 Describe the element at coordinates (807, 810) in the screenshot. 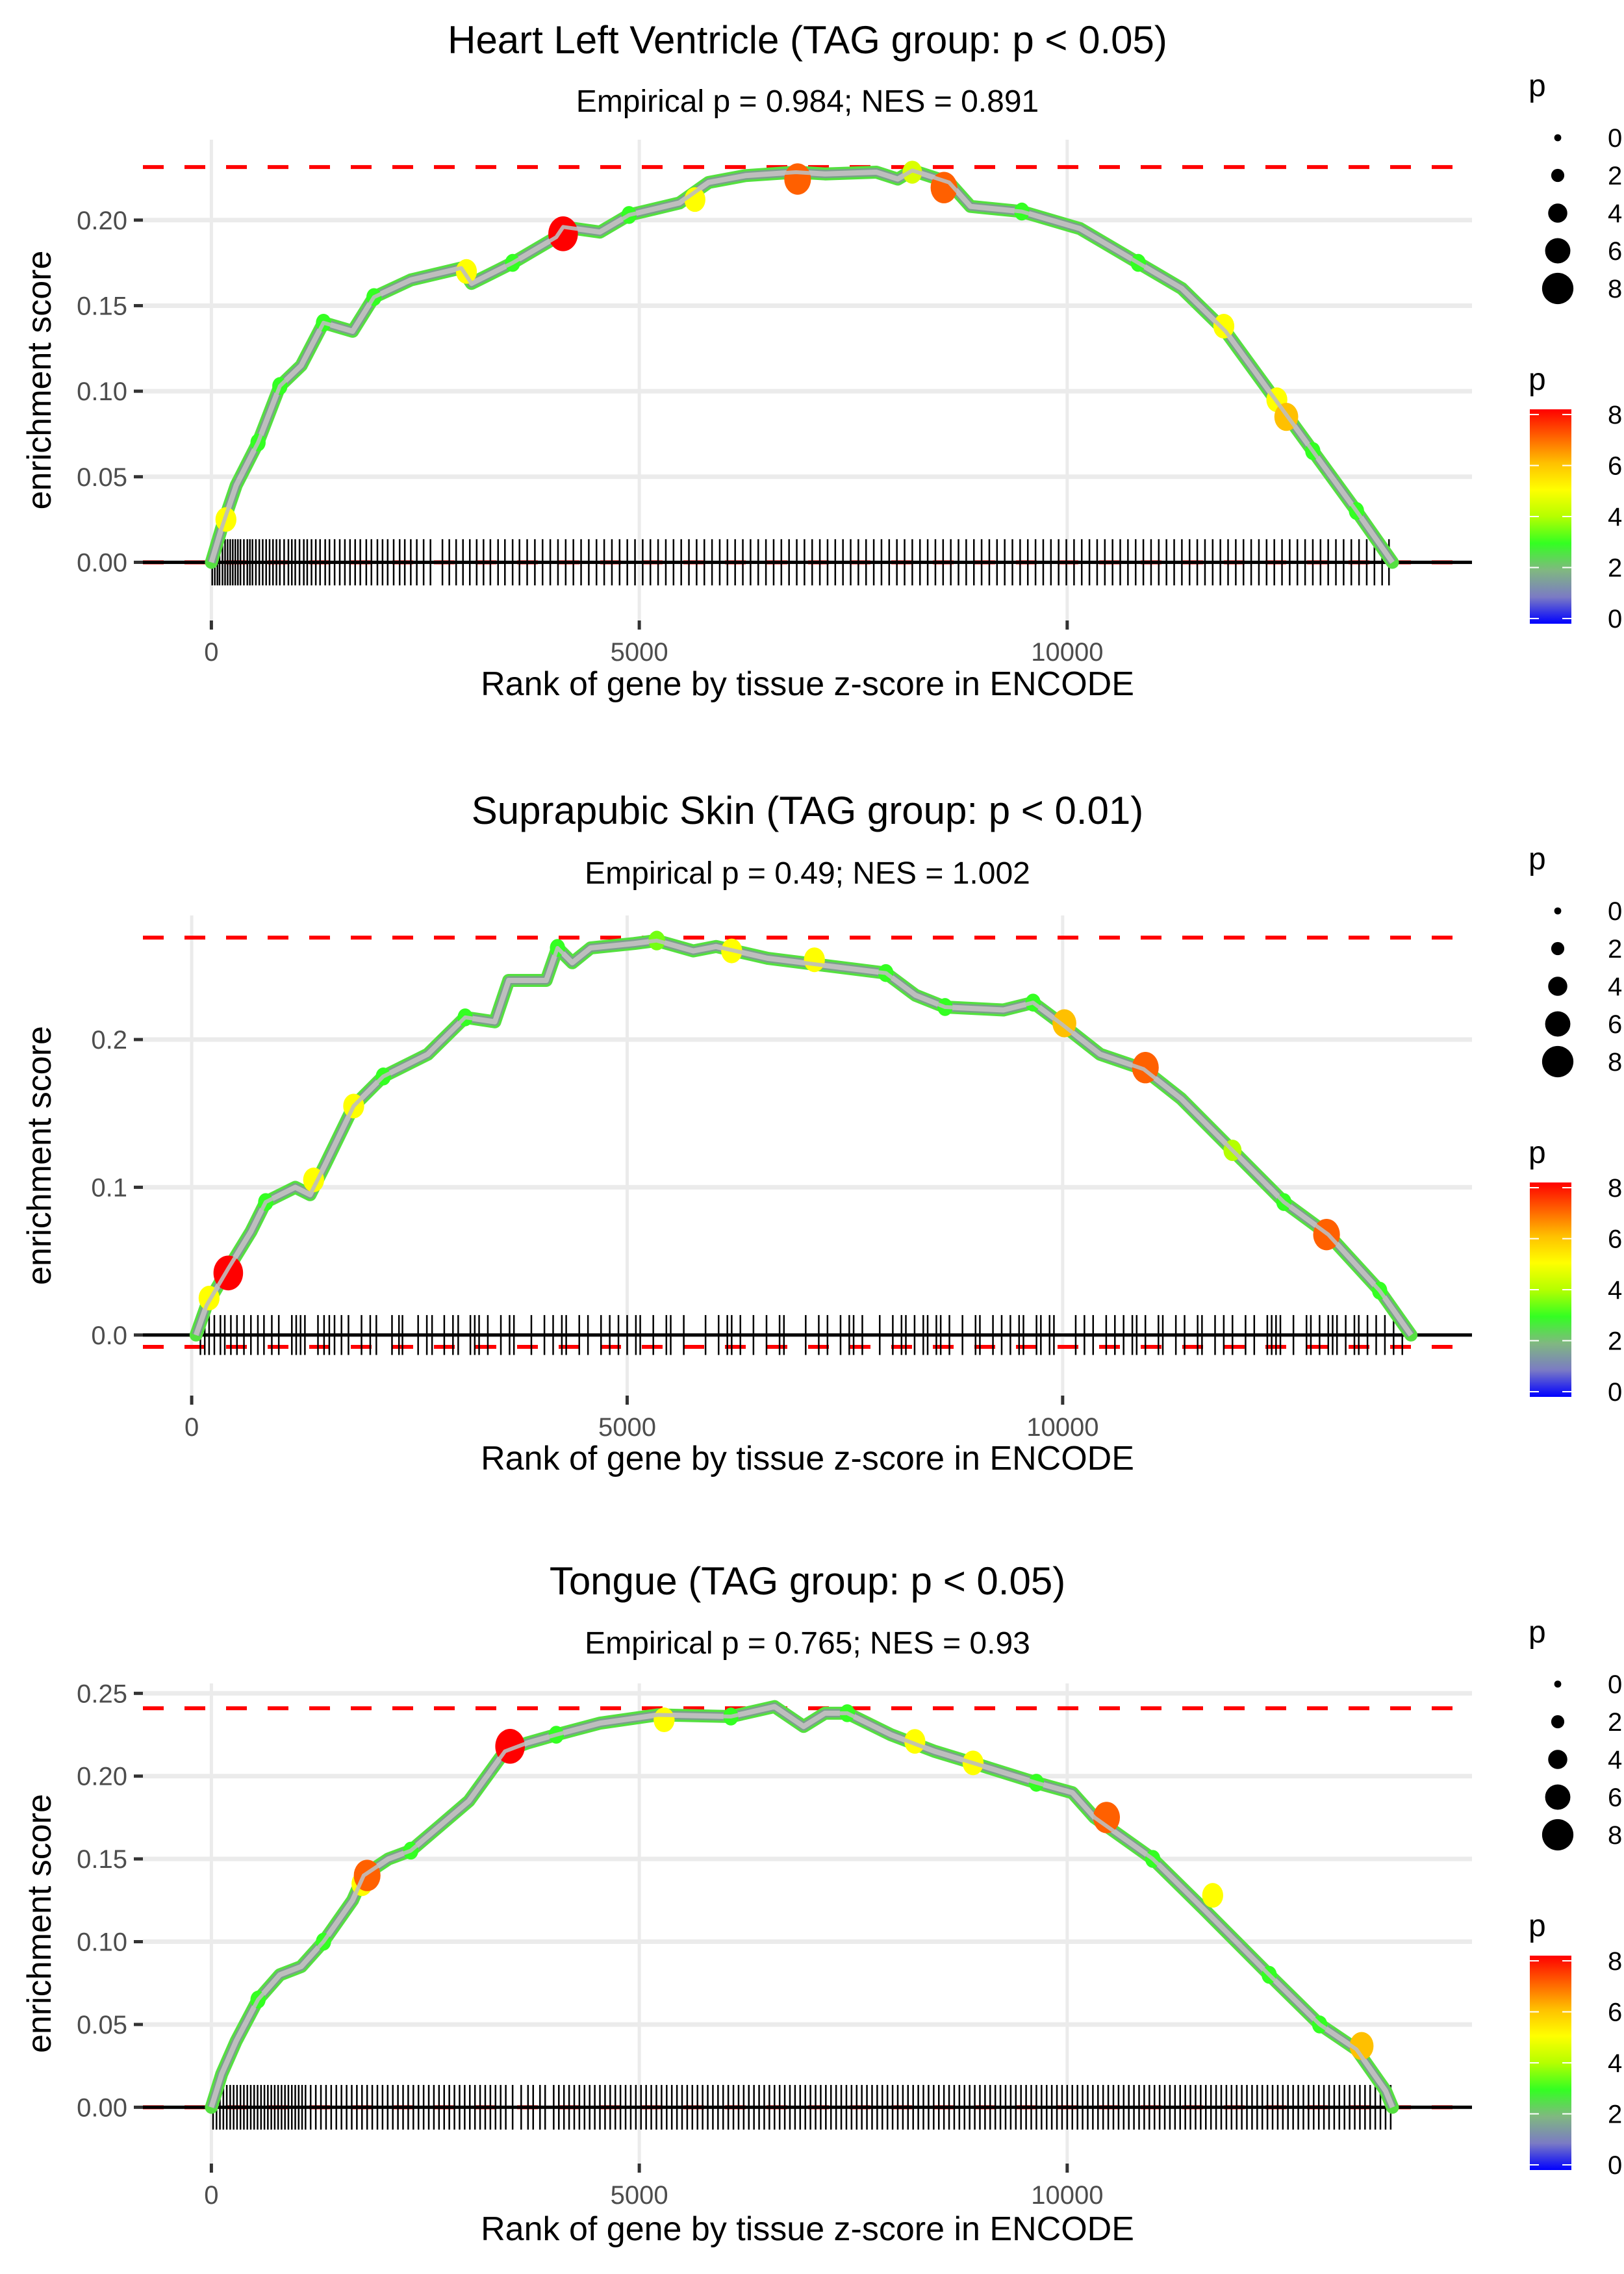

I see `chart-title: Suprapubic Skin (TAG group: p < 0.01)` at that location.